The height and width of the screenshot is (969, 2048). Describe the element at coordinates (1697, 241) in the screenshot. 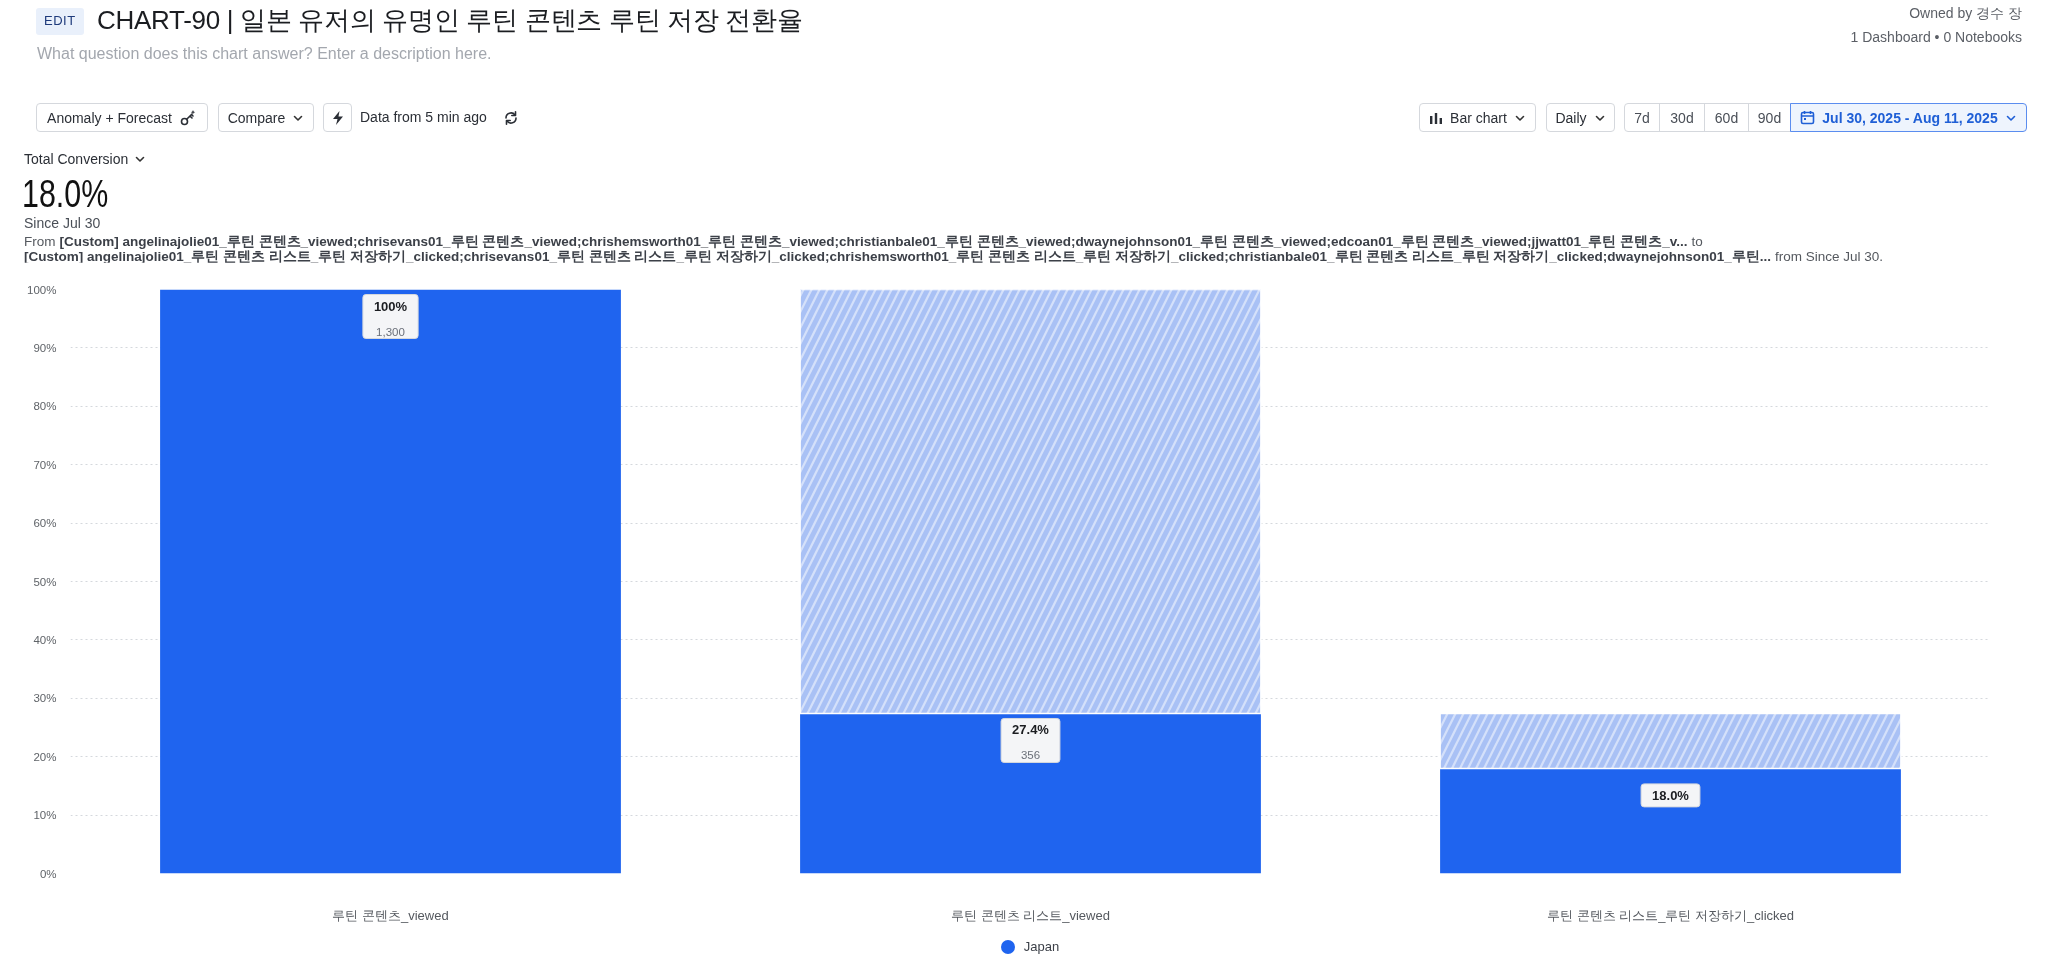

I see `text: to` at that location.